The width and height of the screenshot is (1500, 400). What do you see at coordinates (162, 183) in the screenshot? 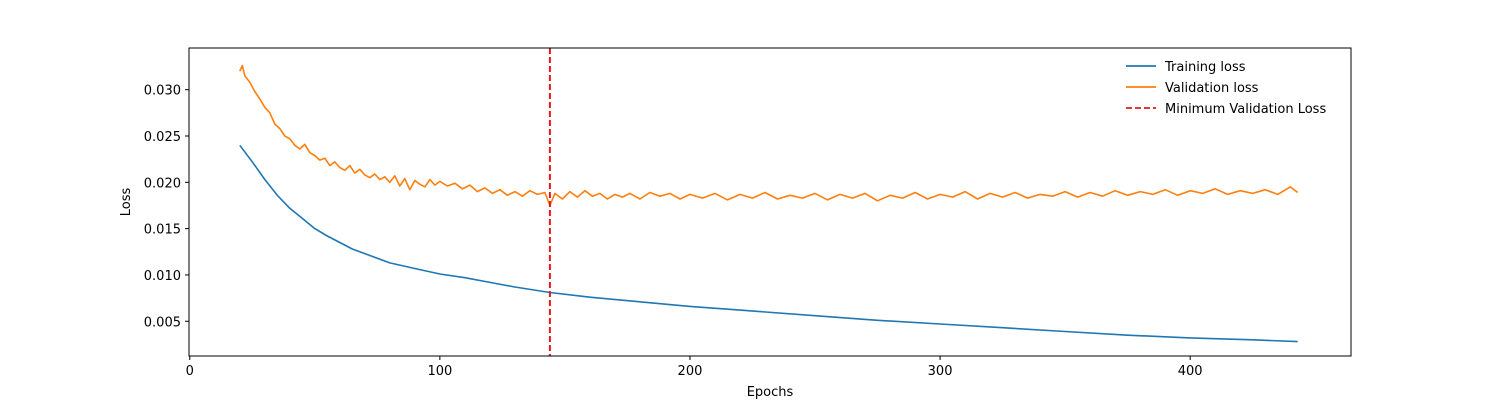
I see `y-tick-label: 0.020` at bounding box center [162, 183].